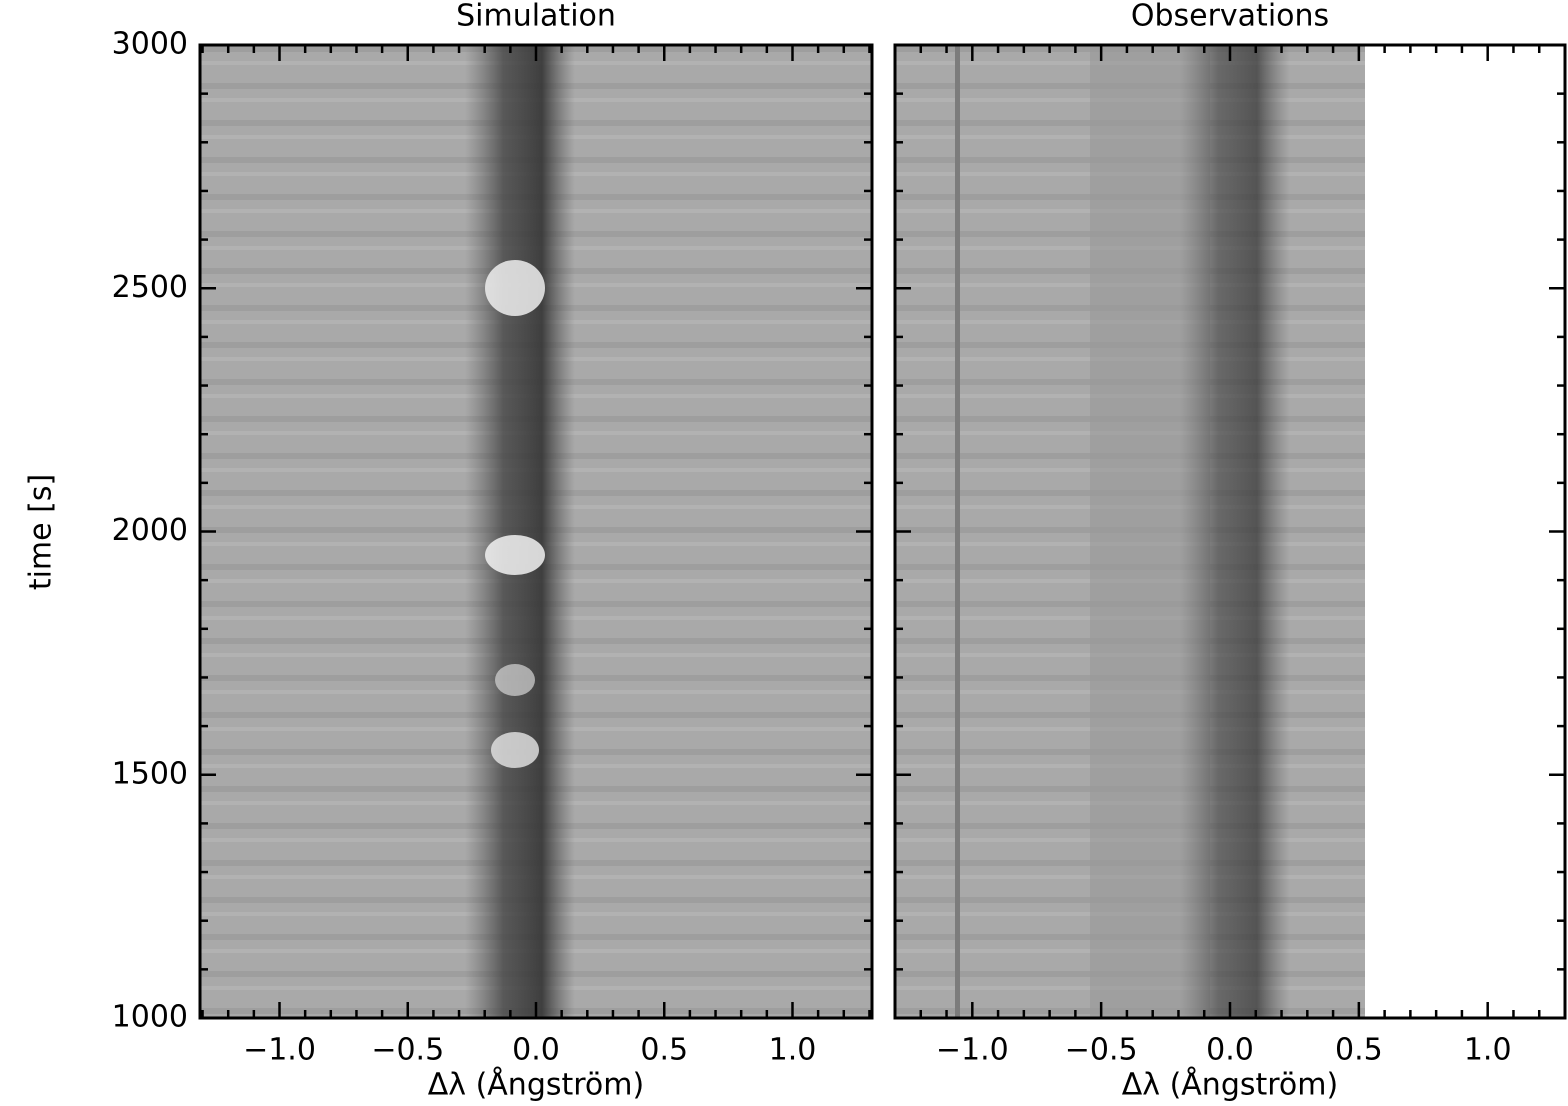 This screenshot has height=1106, width=1568. Describe the element at coordinates (41, 532) in the screenshot. I see `y-axis-label: time [s]` at that location.